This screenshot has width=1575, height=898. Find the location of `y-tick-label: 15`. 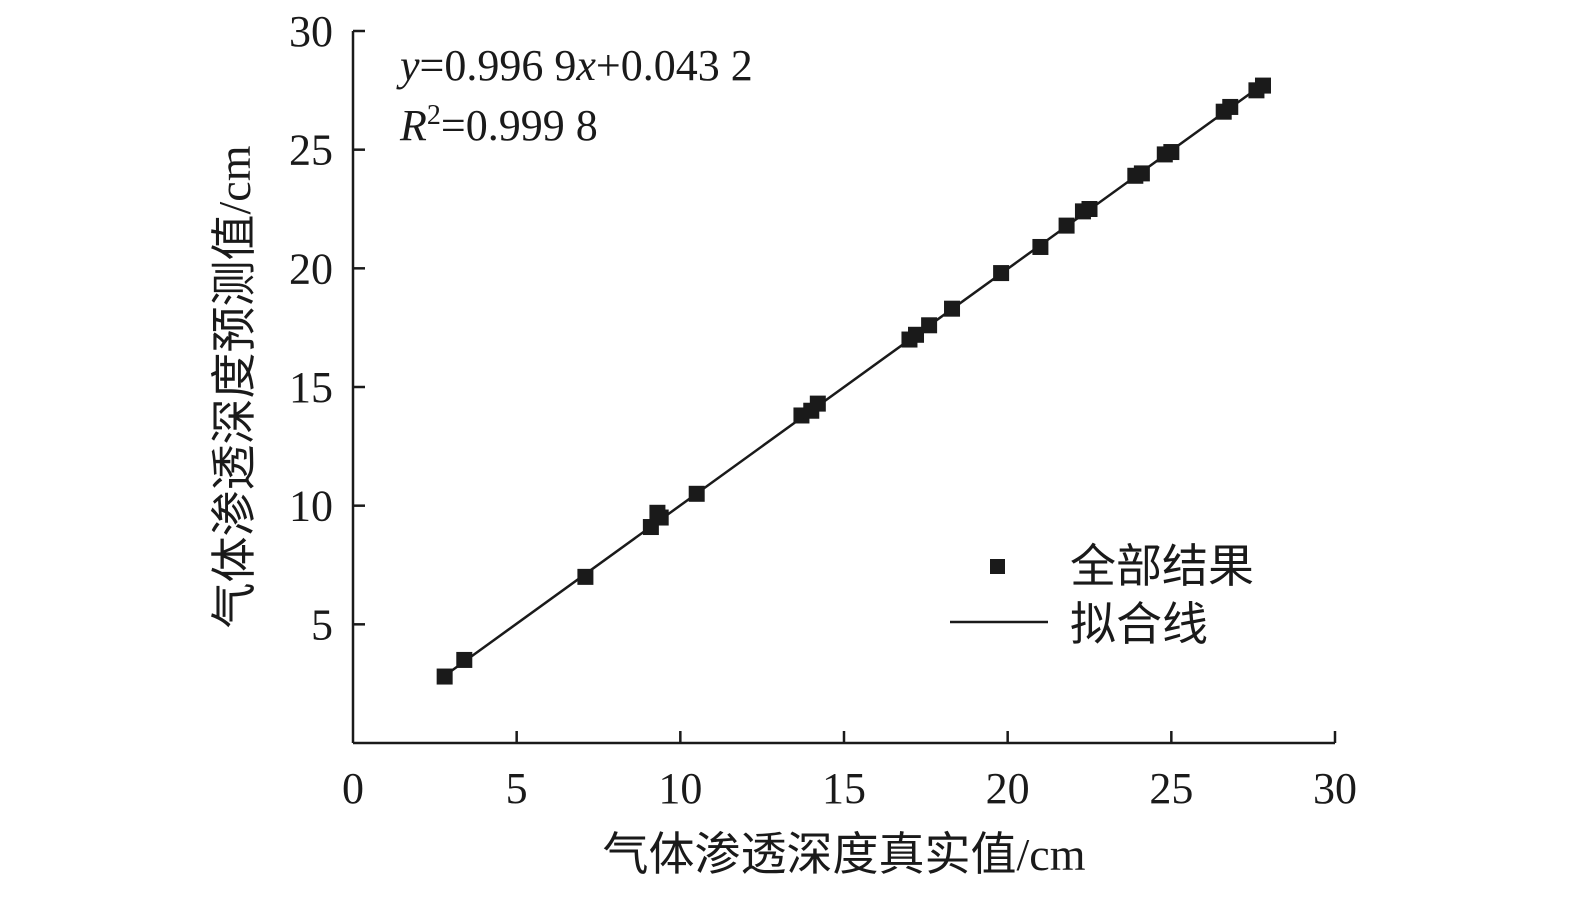

y-tick-label: 15 is located at coordinates (311, 387).